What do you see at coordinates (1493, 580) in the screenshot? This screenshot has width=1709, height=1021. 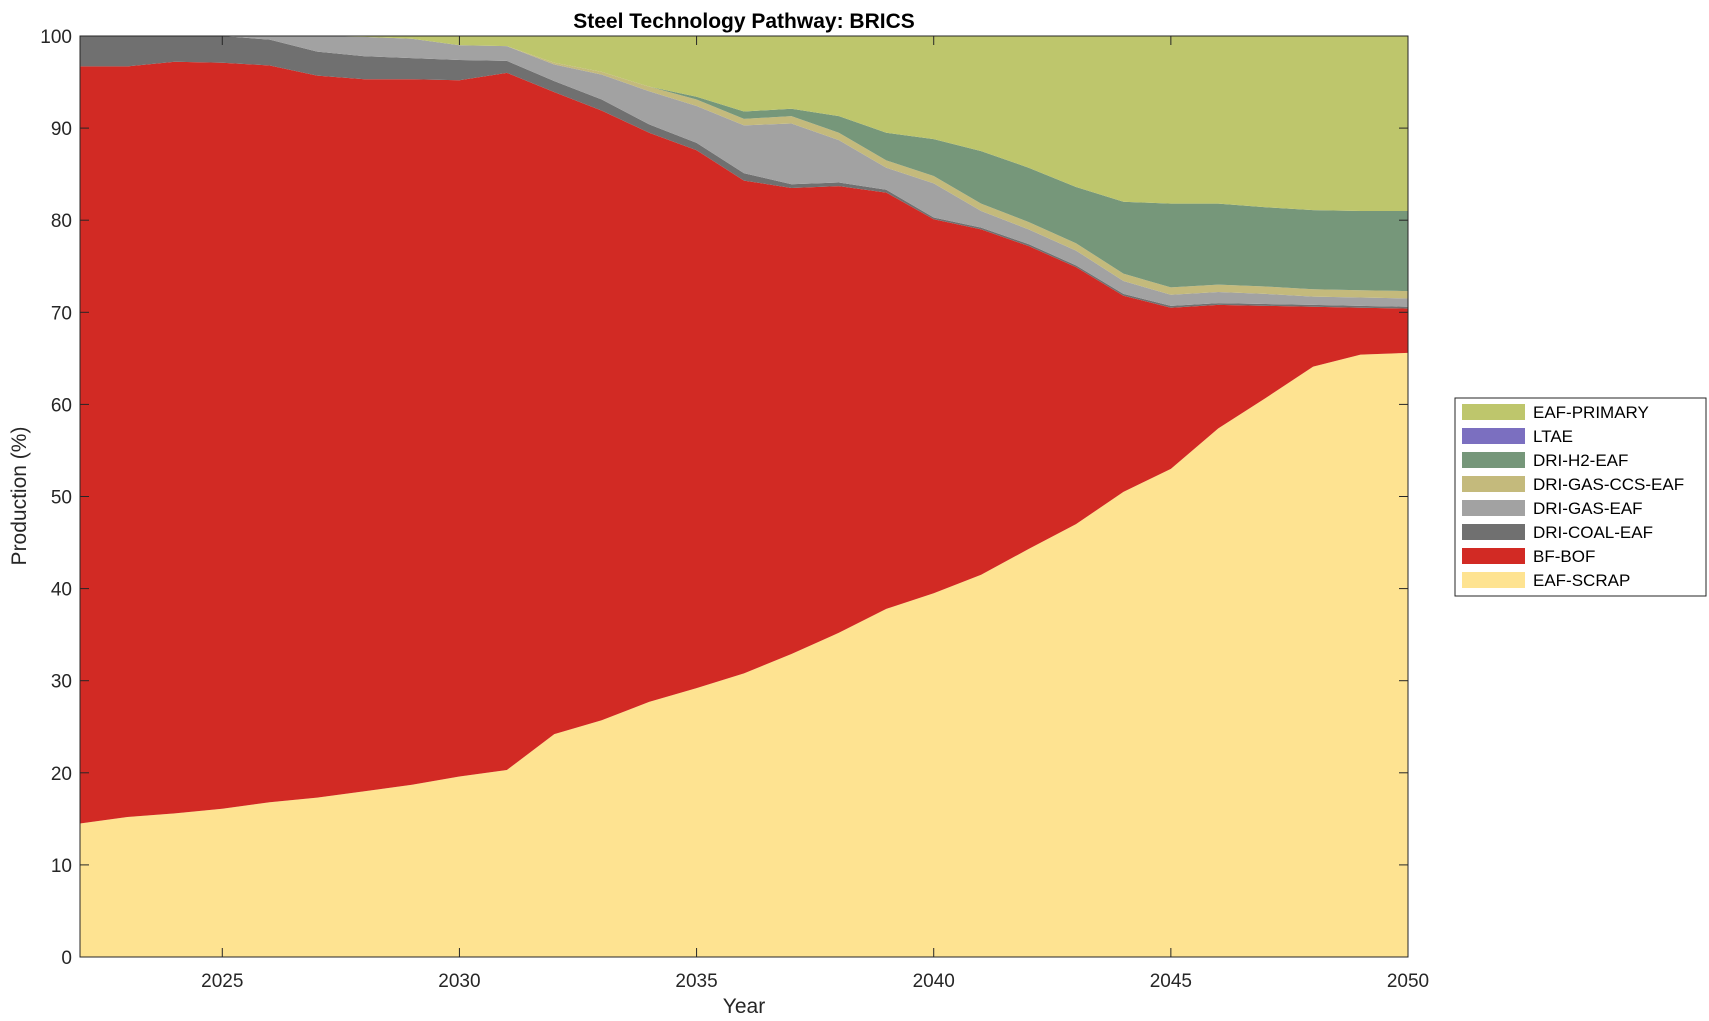 I see `legend-swatch-eaf-scrap` at bounding box center [1493, 580].